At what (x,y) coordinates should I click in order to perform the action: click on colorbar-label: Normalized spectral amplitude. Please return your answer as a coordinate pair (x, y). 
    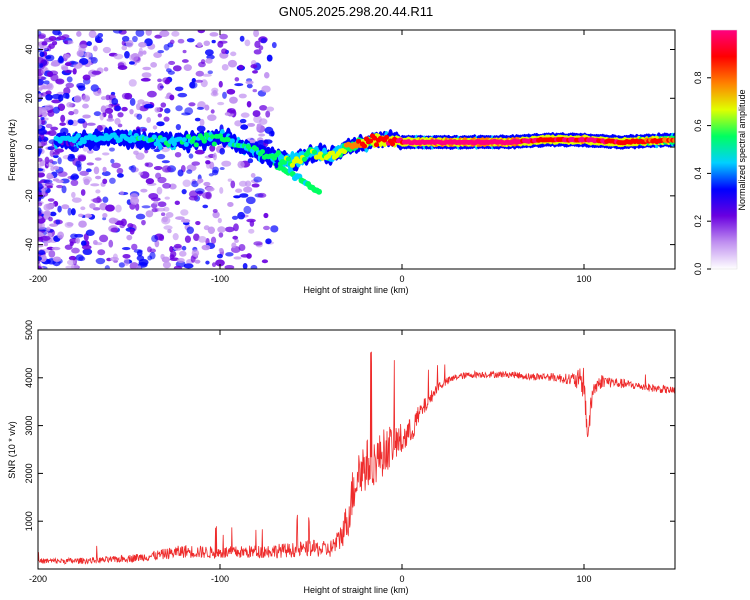
    Looking at the image, I should click on (742, 149).